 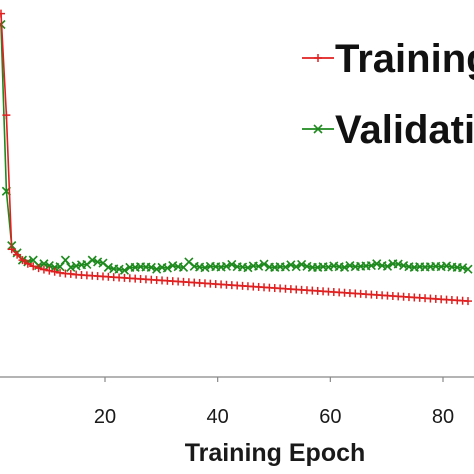 I want to click on x-tick-label: 20, so click(x=105, y=417).